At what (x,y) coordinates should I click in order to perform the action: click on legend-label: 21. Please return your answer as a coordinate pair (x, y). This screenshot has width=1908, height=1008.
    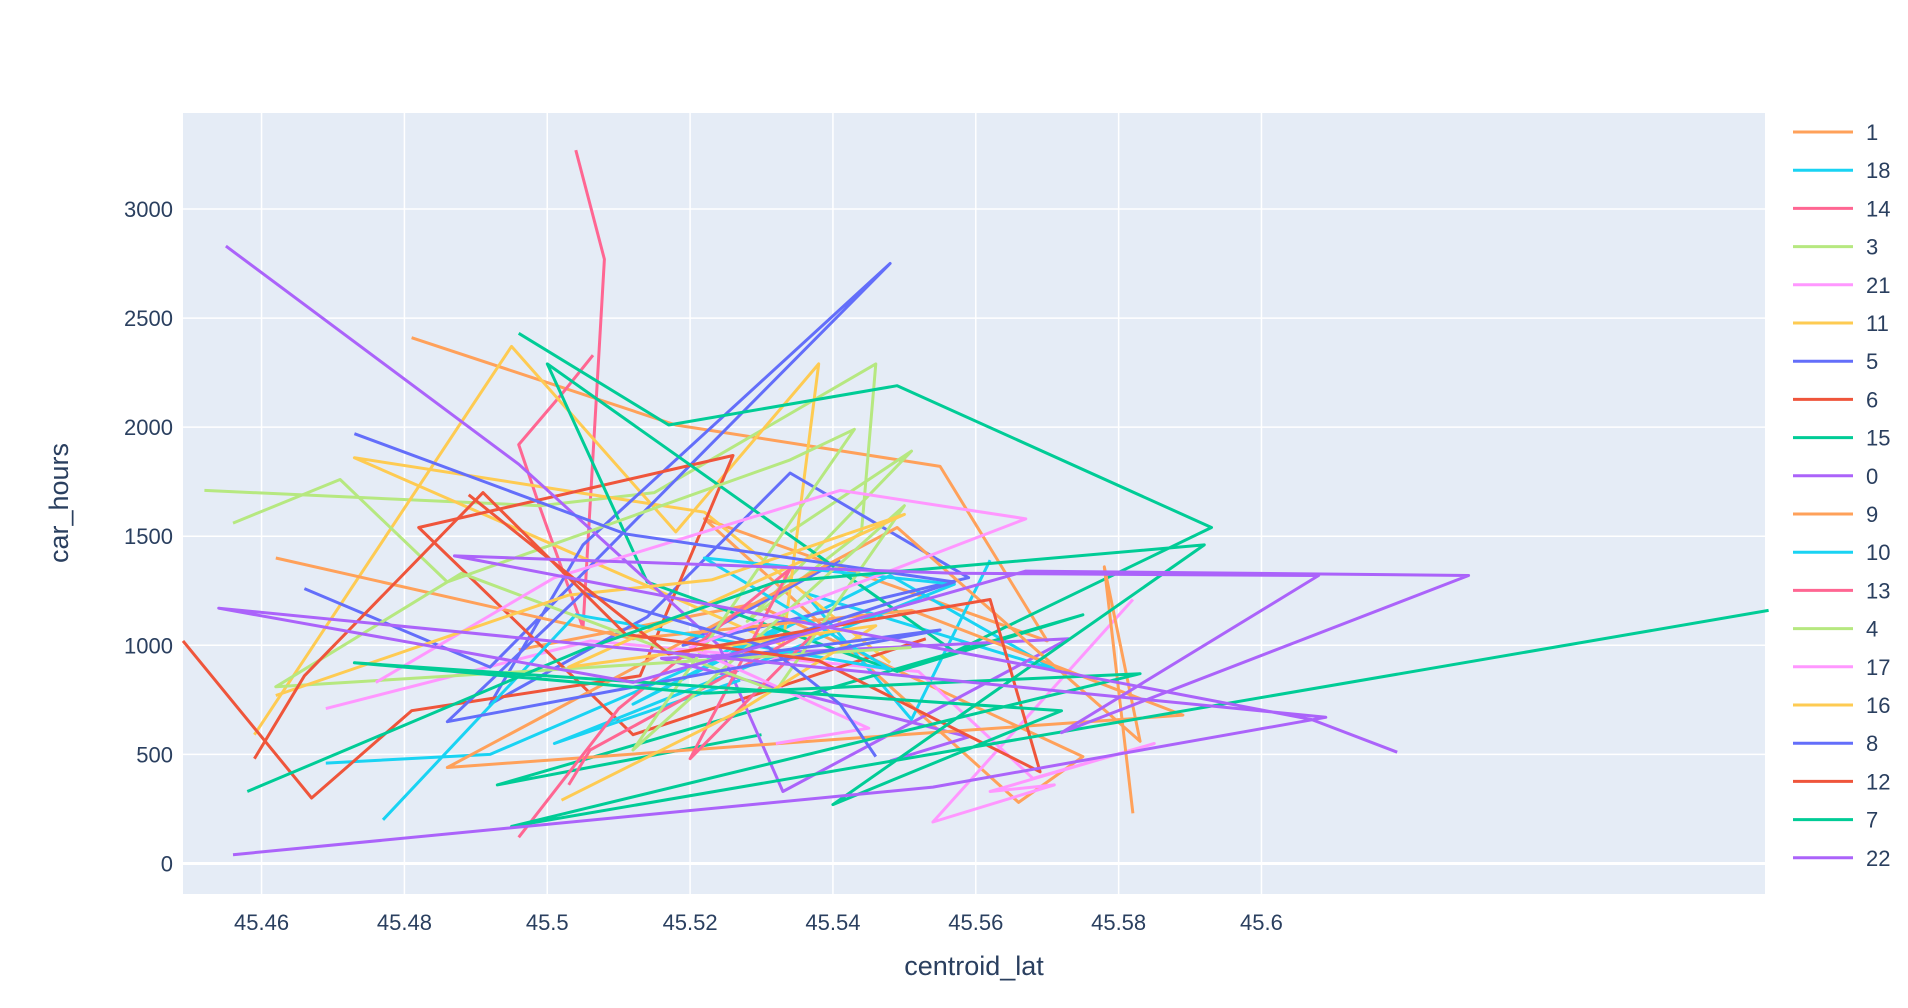
    Looking at the image, I should click on (1878, 285).